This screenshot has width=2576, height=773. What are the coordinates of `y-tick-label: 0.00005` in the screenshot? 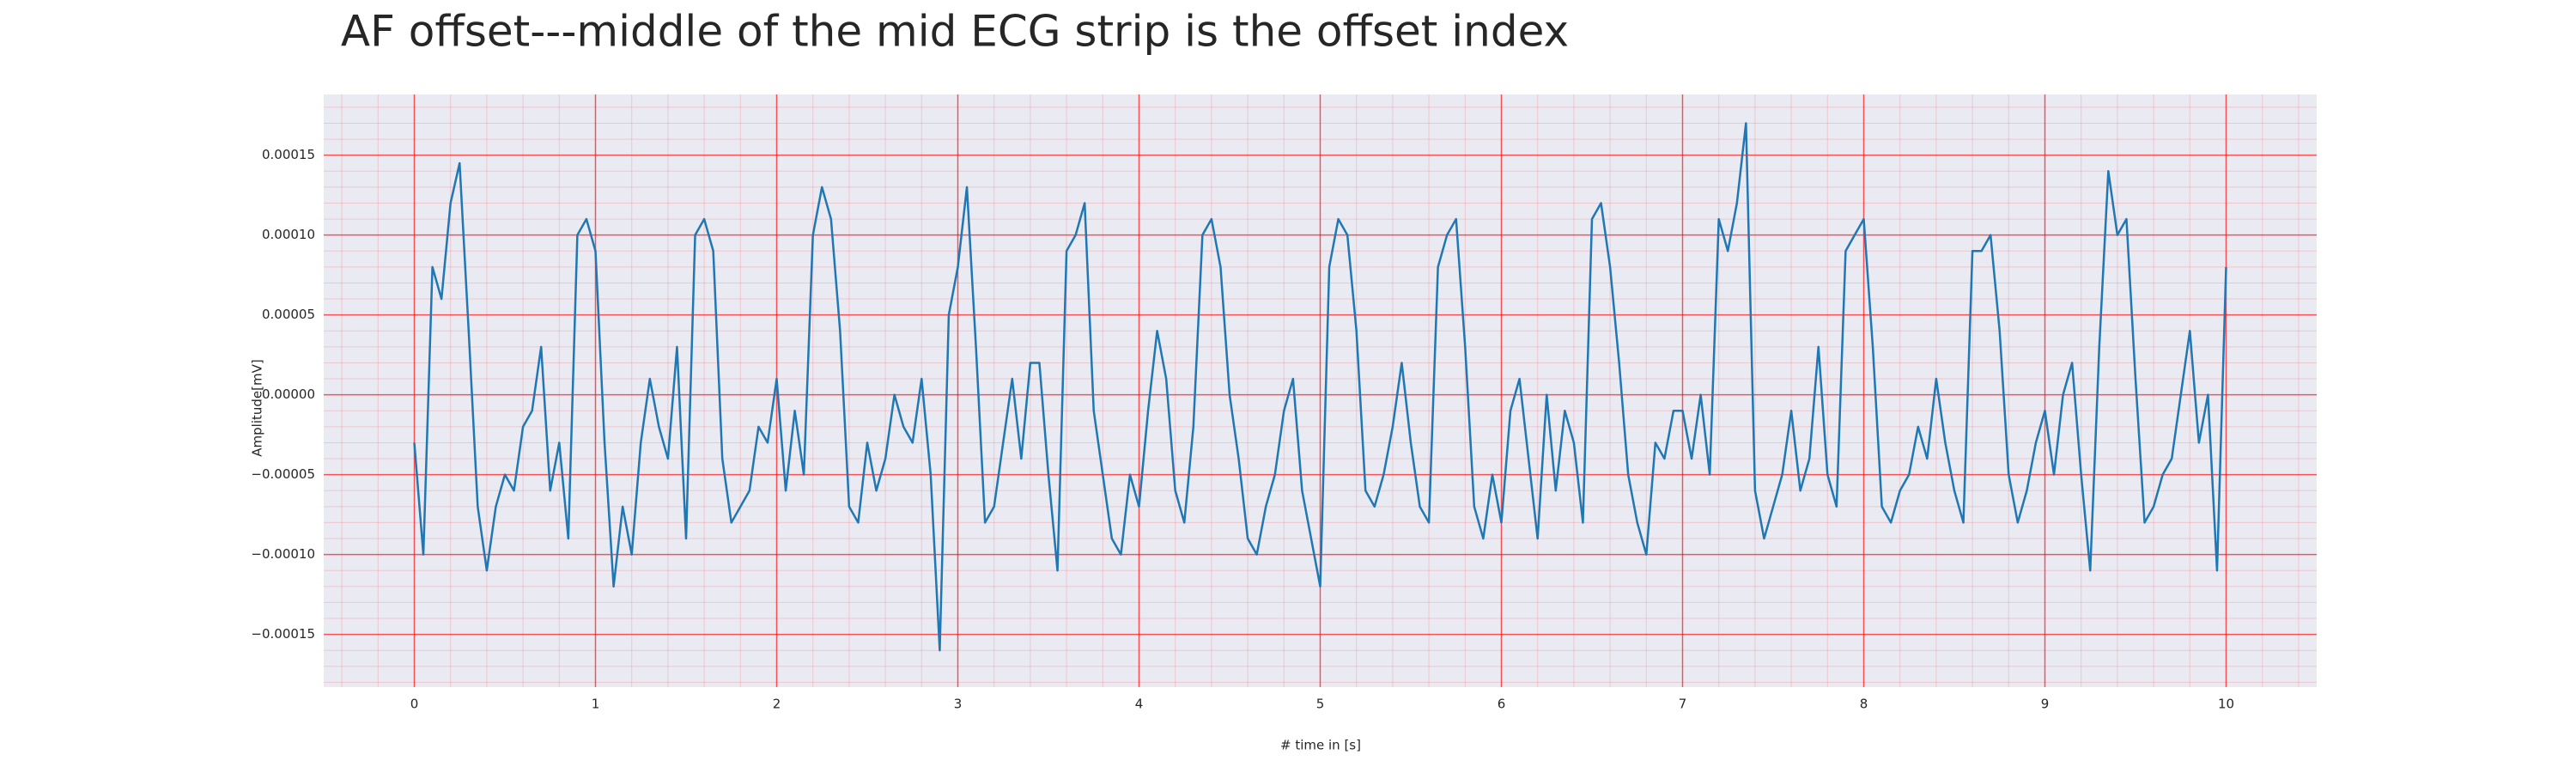 It's located at (289, 314).